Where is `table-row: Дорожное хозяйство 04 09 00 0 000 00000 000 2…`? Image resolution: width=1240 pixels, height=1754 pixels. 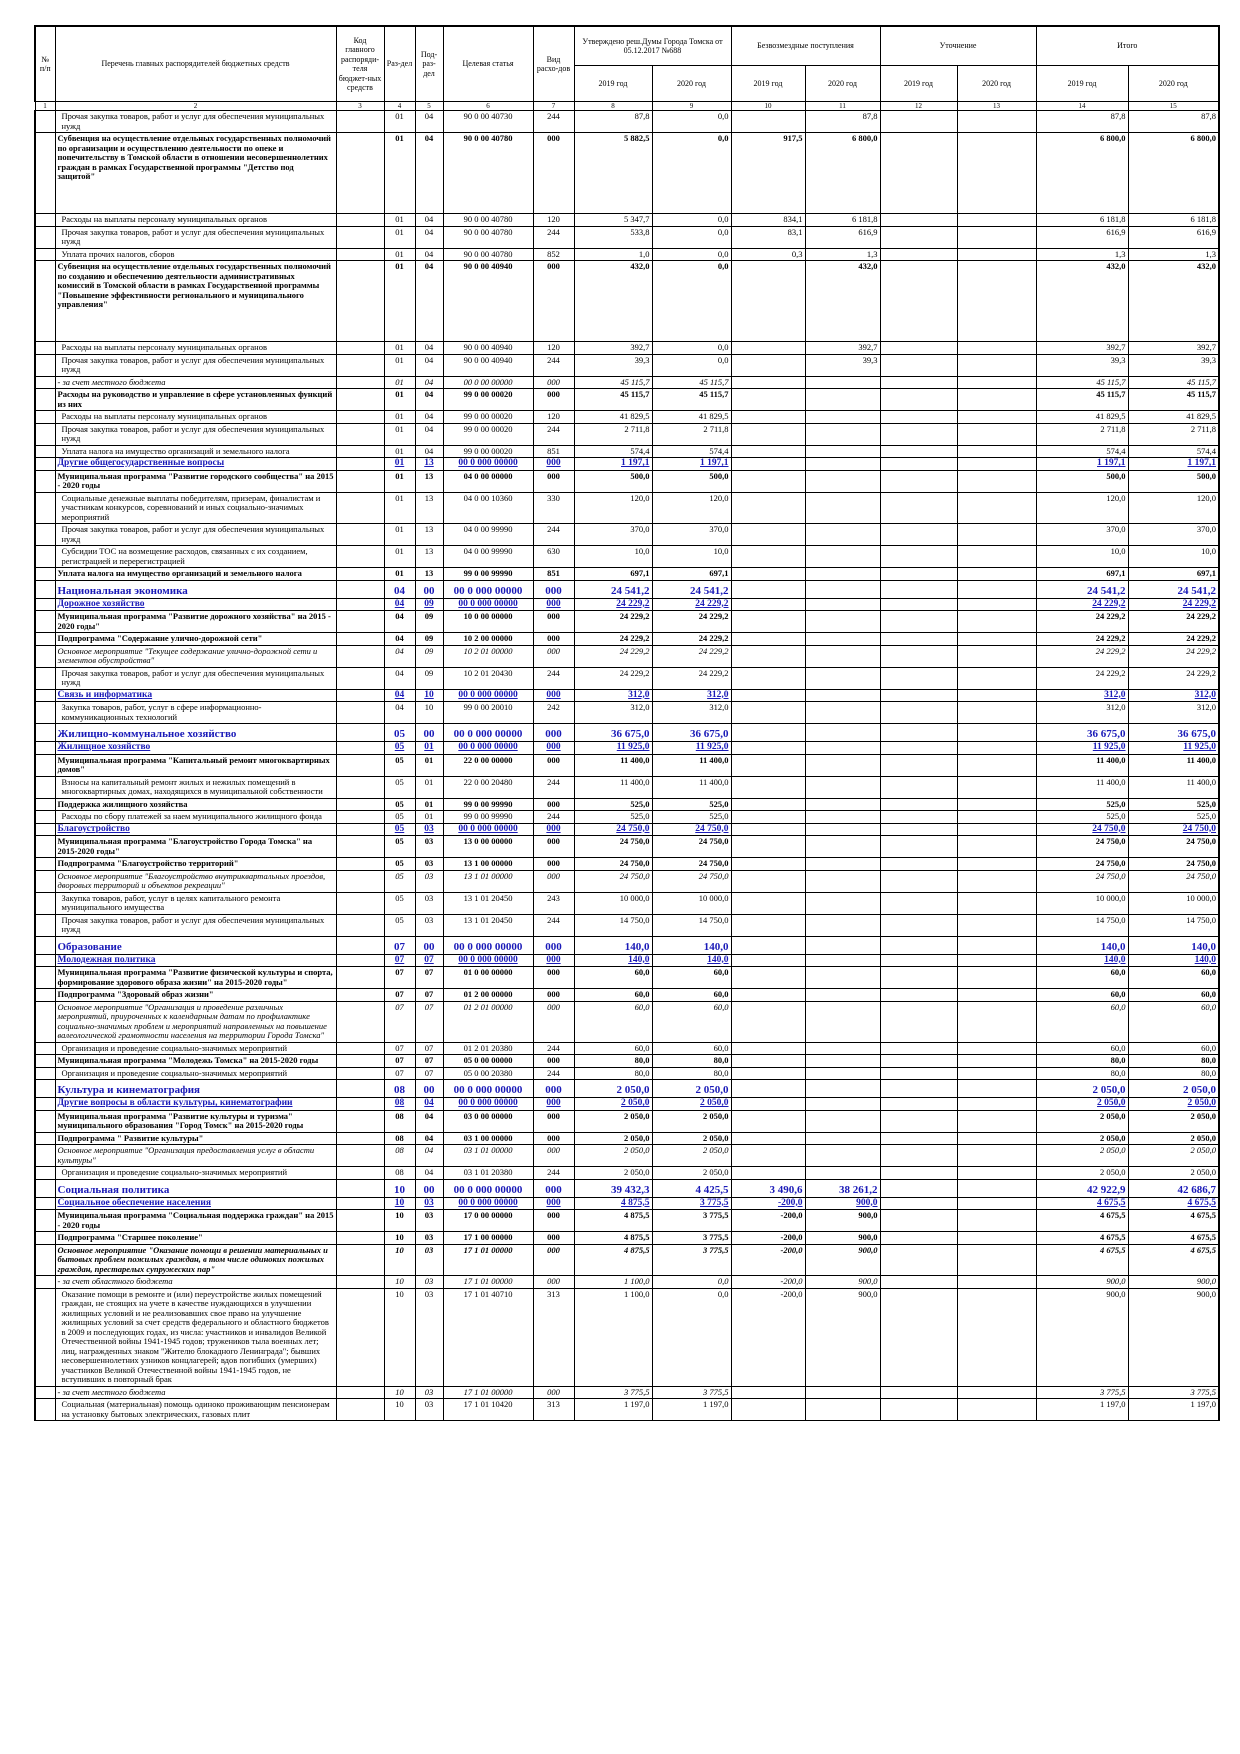
table-row: Дорожное хозяйство 04 09 00 0 000 00000 000 2… is located at coordinates (627, 604).